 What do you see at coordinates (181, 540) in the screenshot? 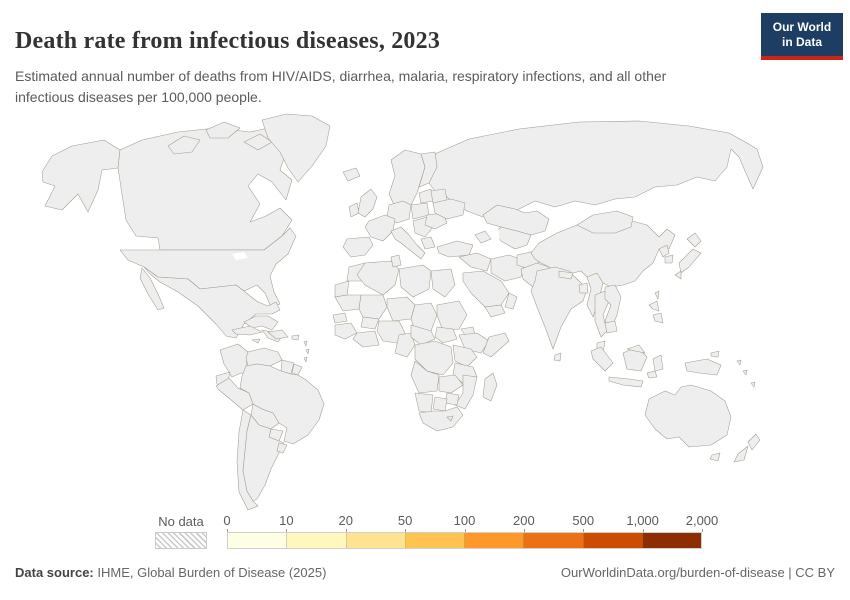
I see `legend-no-data-swatch` at bounding box center [181, 540].